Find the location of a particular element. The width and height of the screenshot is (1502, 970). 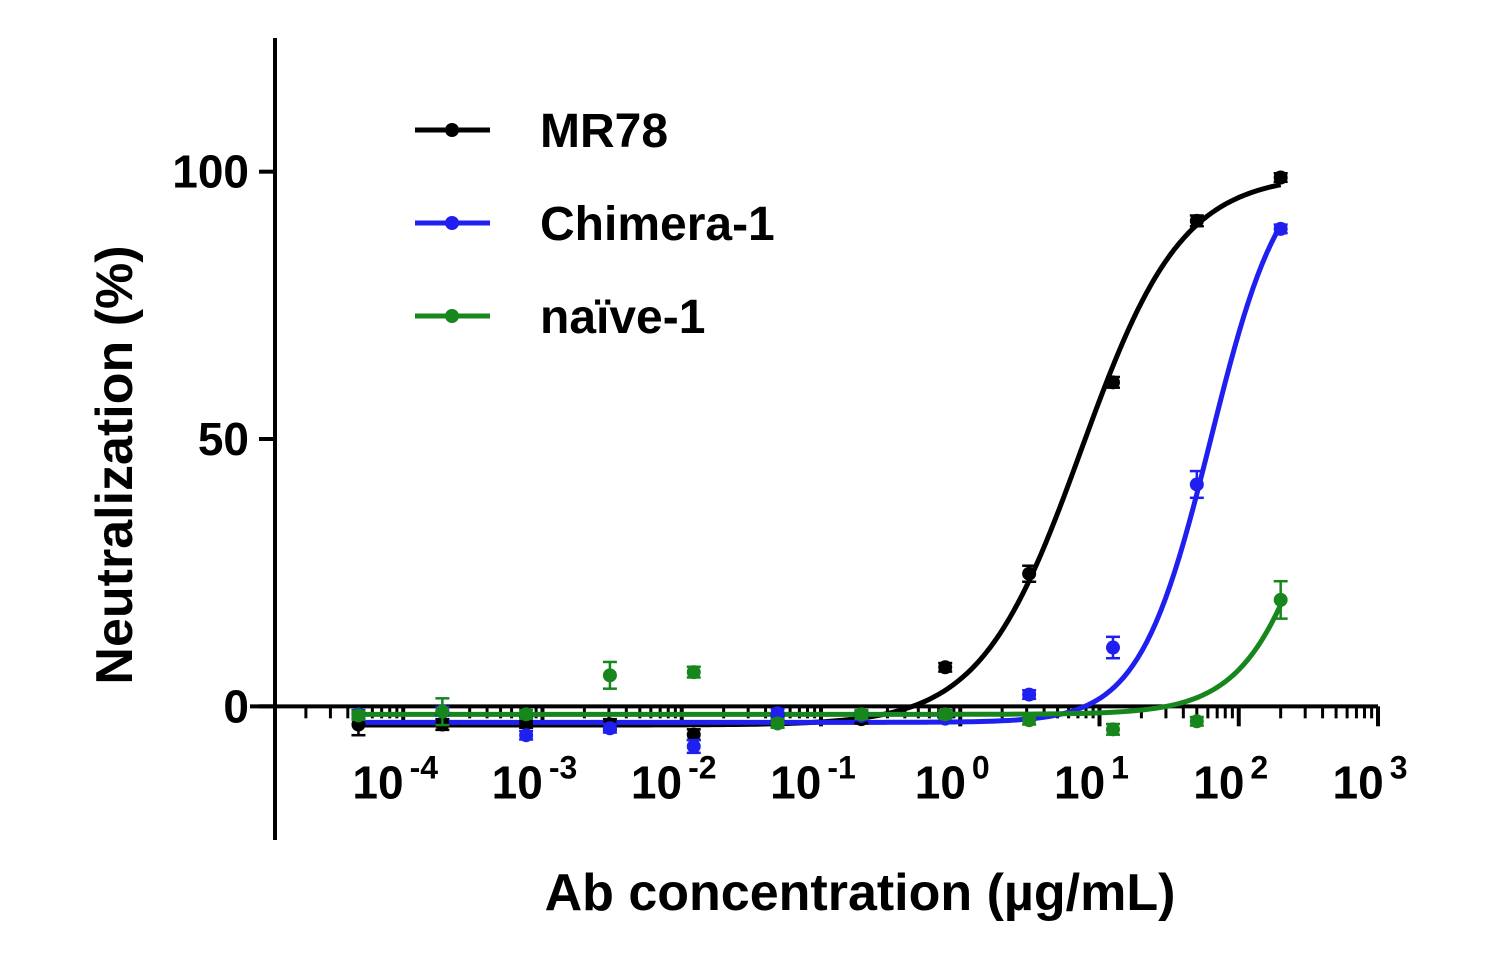

x-tick-label: 10 -2 is located at coordinates (674, 778).